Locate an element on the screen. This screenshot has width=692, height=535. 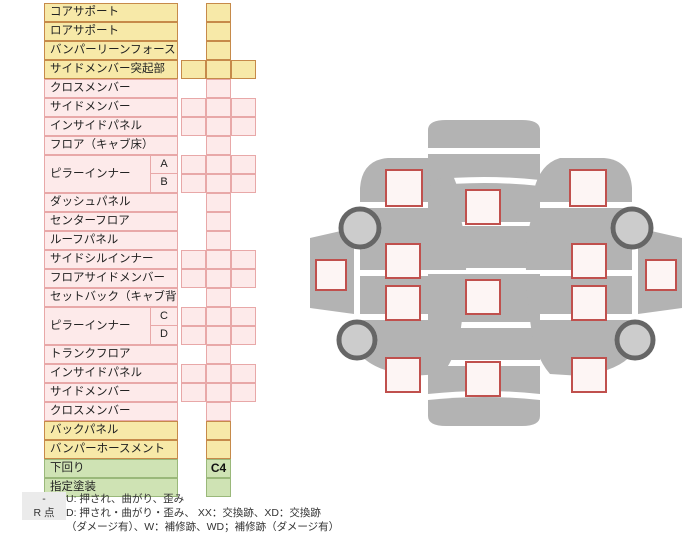
structure-row: センターフロア is located at coordinates (150, 221).